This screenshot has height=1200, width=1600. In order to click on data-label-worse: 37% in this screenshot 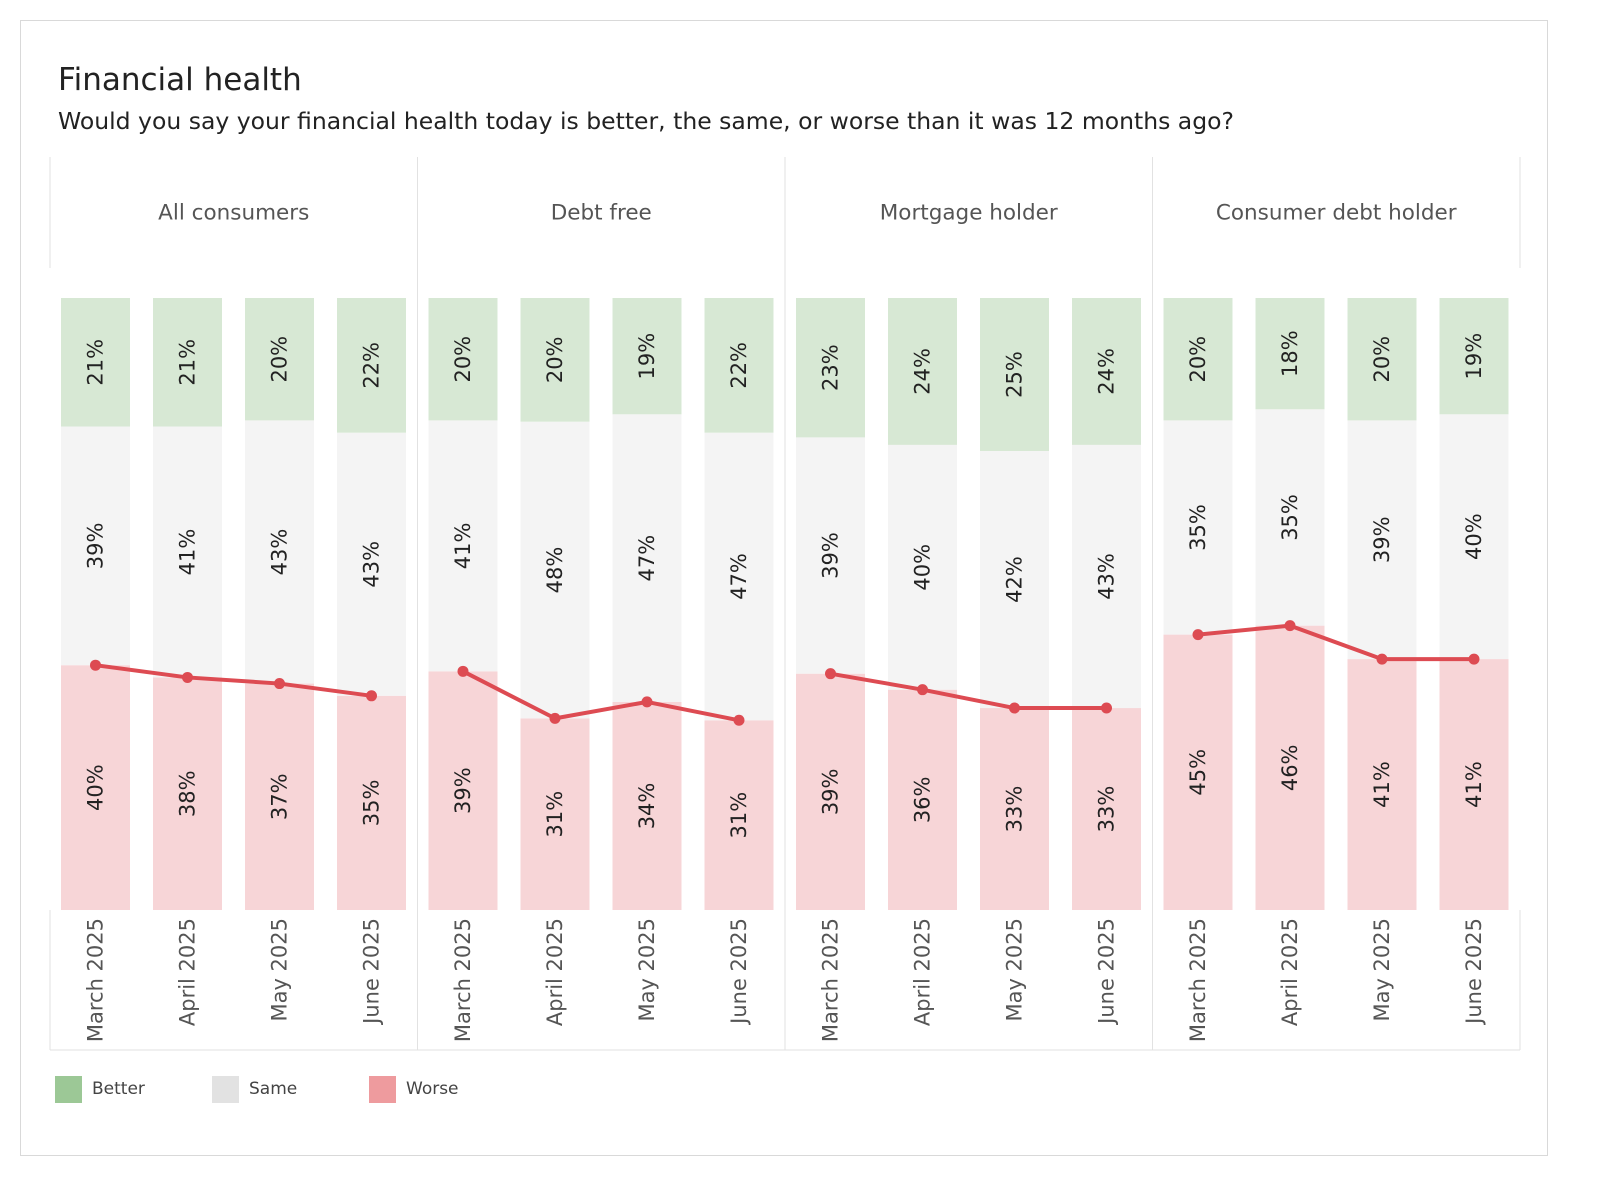, I will do `click(280, 796)`.